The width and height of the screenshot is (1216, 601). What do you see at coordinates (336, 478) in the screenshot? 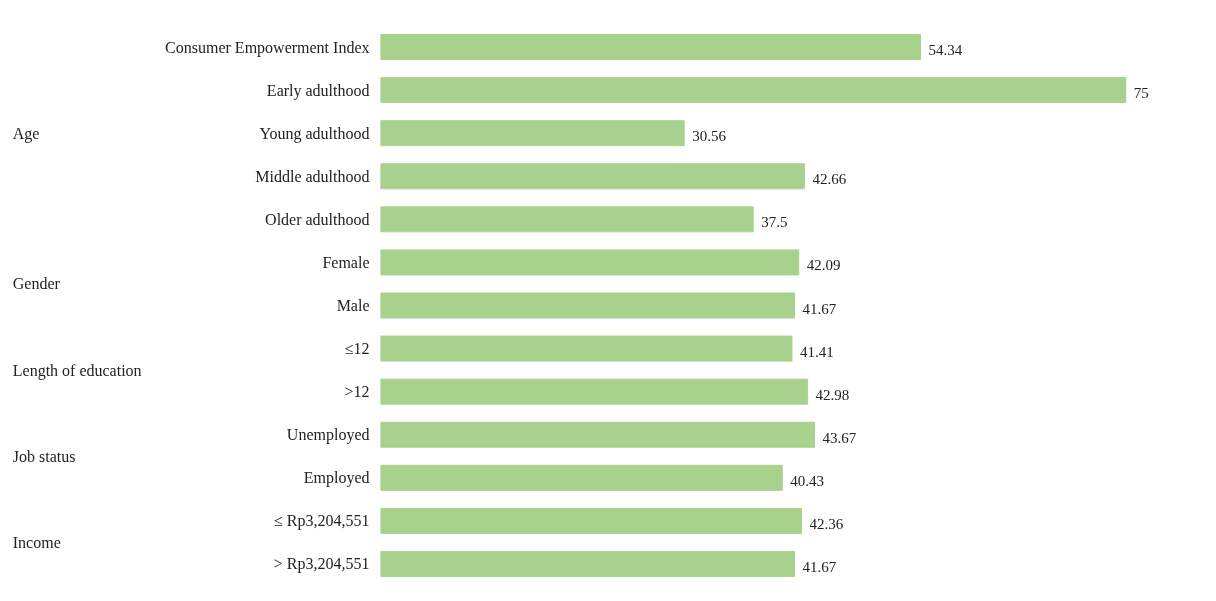
I see `y-tick-label: Employed` at bounding box center [336, 478].